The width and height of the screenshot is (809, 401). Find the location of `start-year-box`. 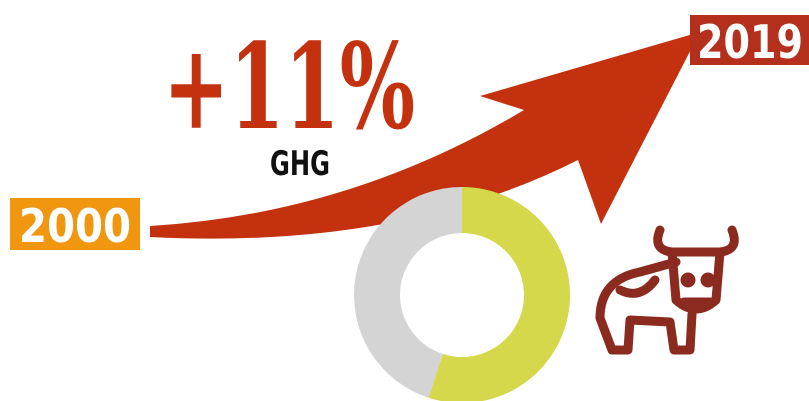

start-year-box is located at coordinates (75, 224).